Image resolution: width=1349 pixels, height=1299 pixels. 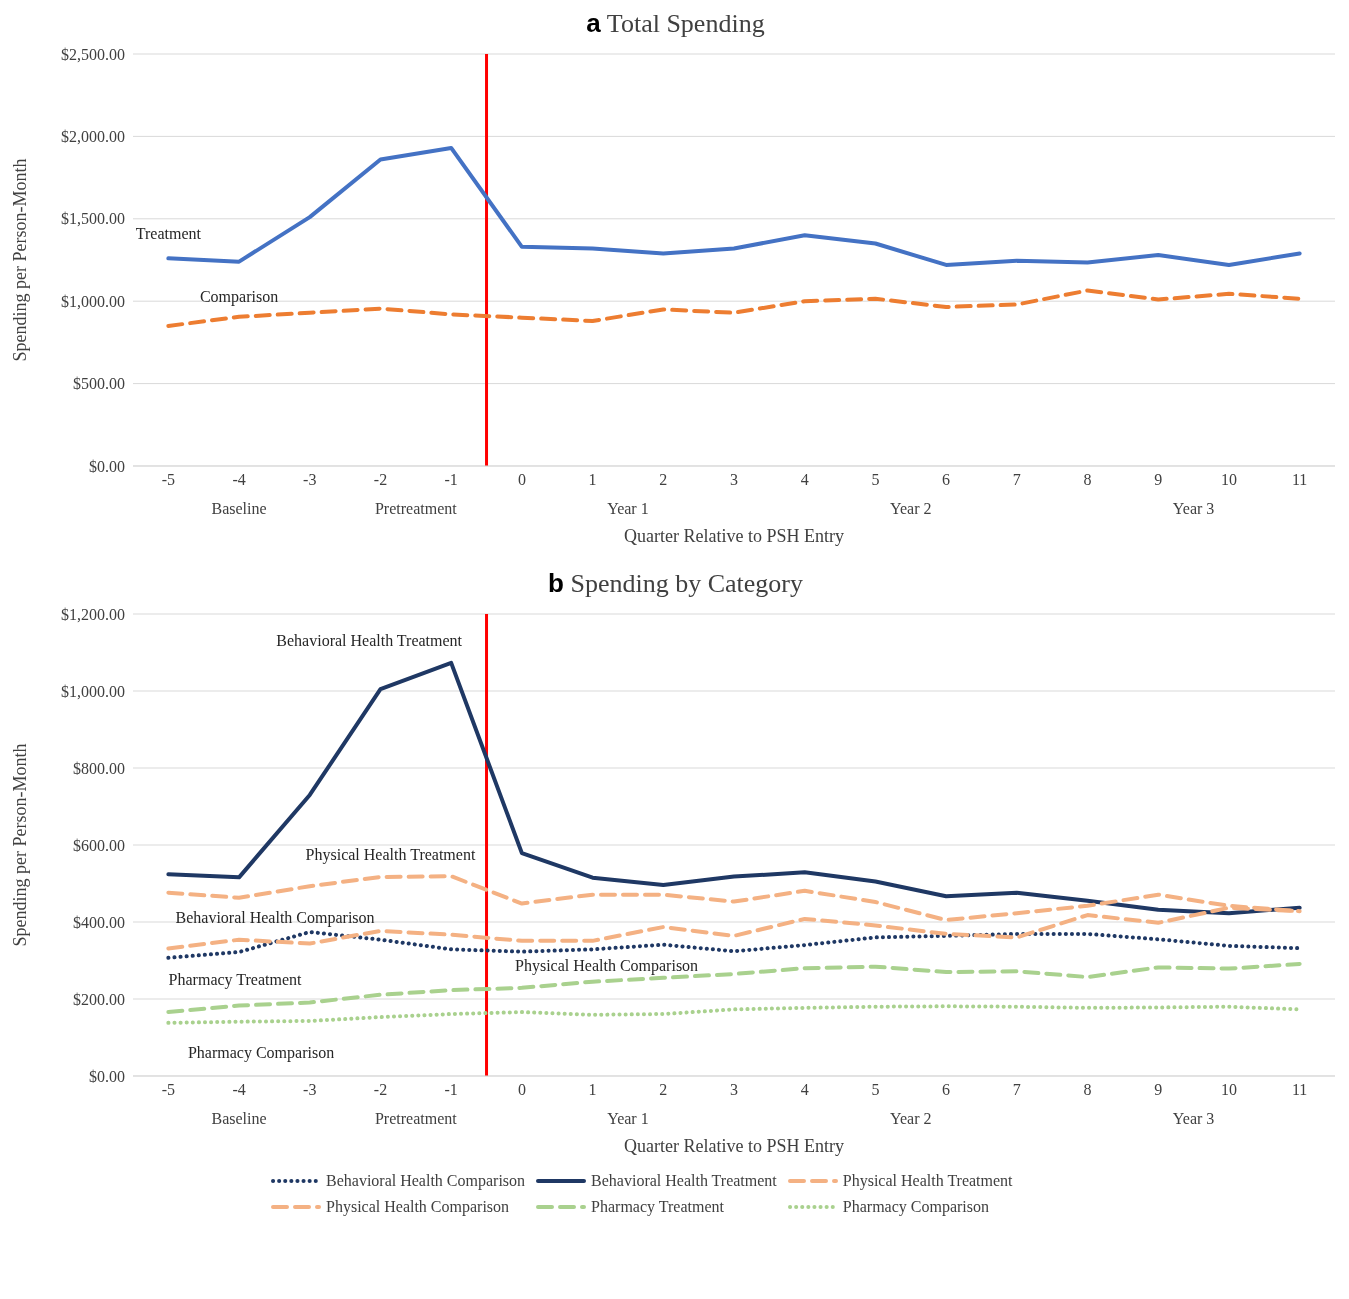 What do you see at coordinates (99, 999) in the screenshot?
I see `y-tick-label: $200.00` at bounding box center [99, 999].